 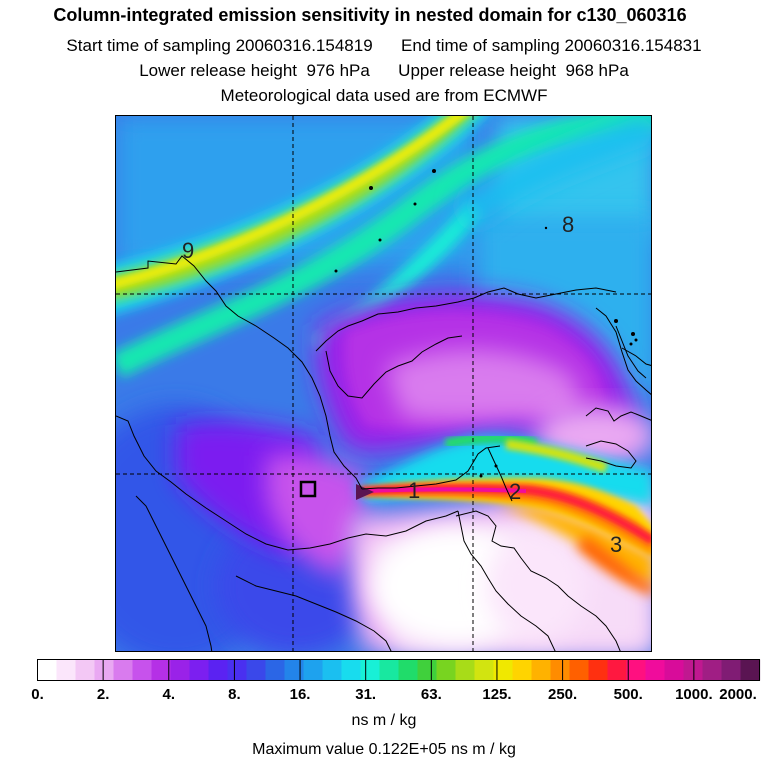 What do you see at coordinates (738, 694) in the screenshot?
I see `colorbar-tick-label: 2000.` at bounding box center [738, 694].